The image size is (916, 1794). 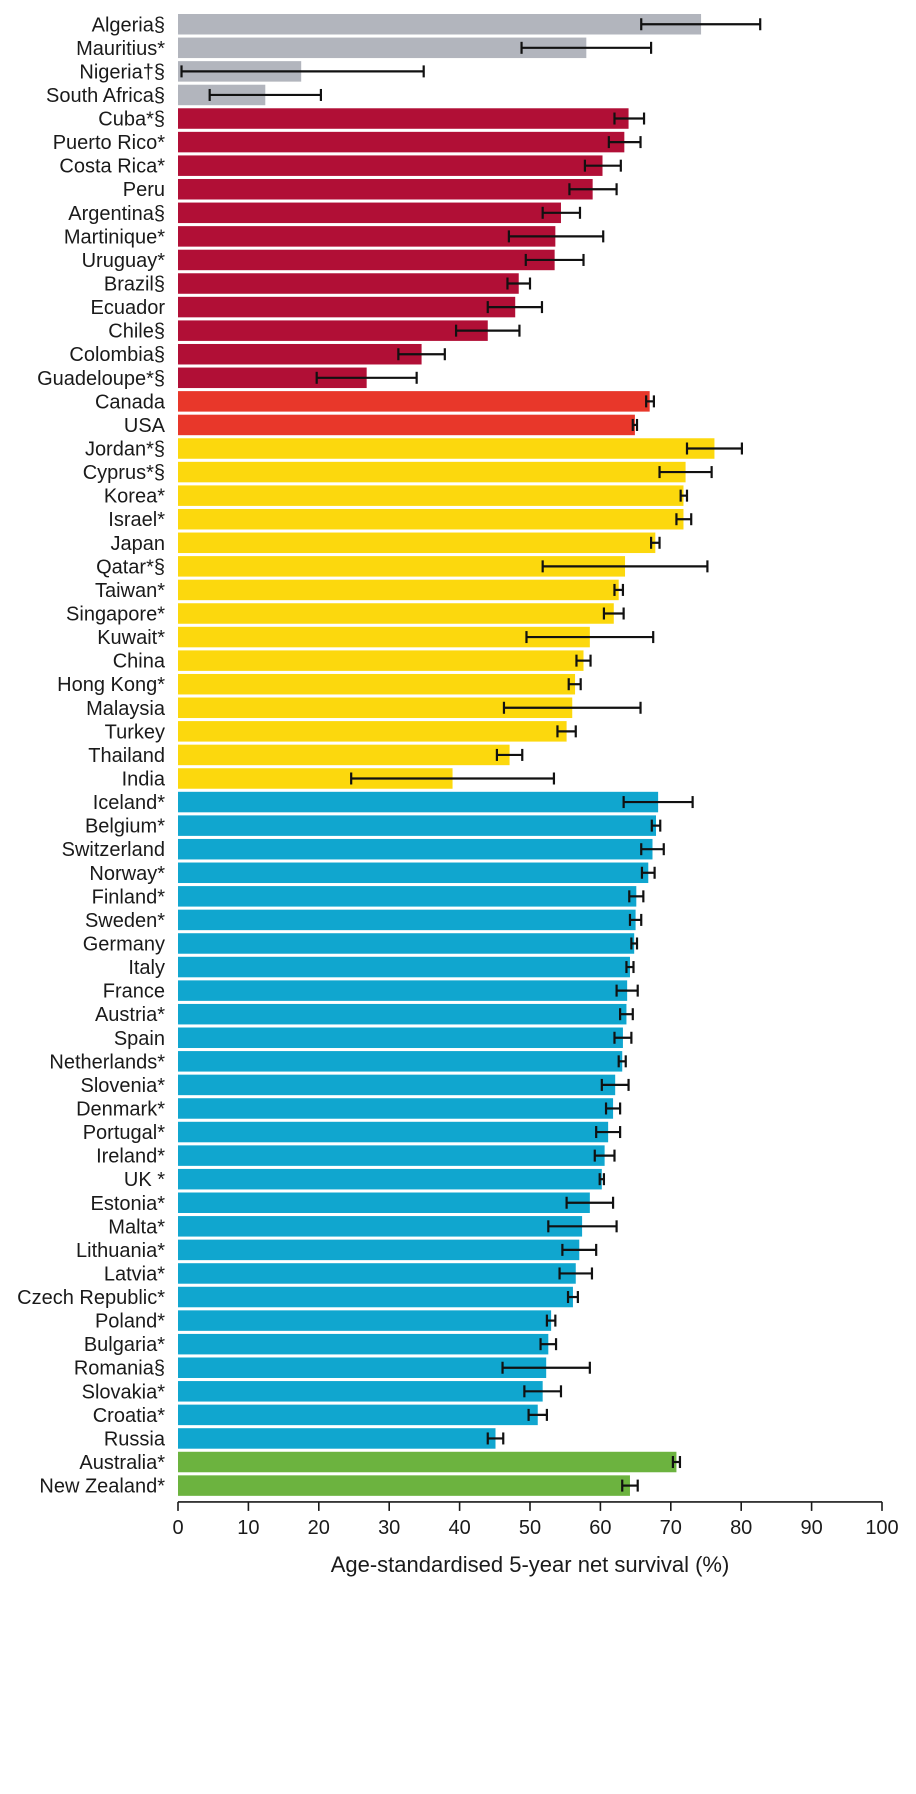 What do you see at coordinates (144, 1180) in the screenshot?
I see `category-label: UK *` at bounding box center [144, 1180].